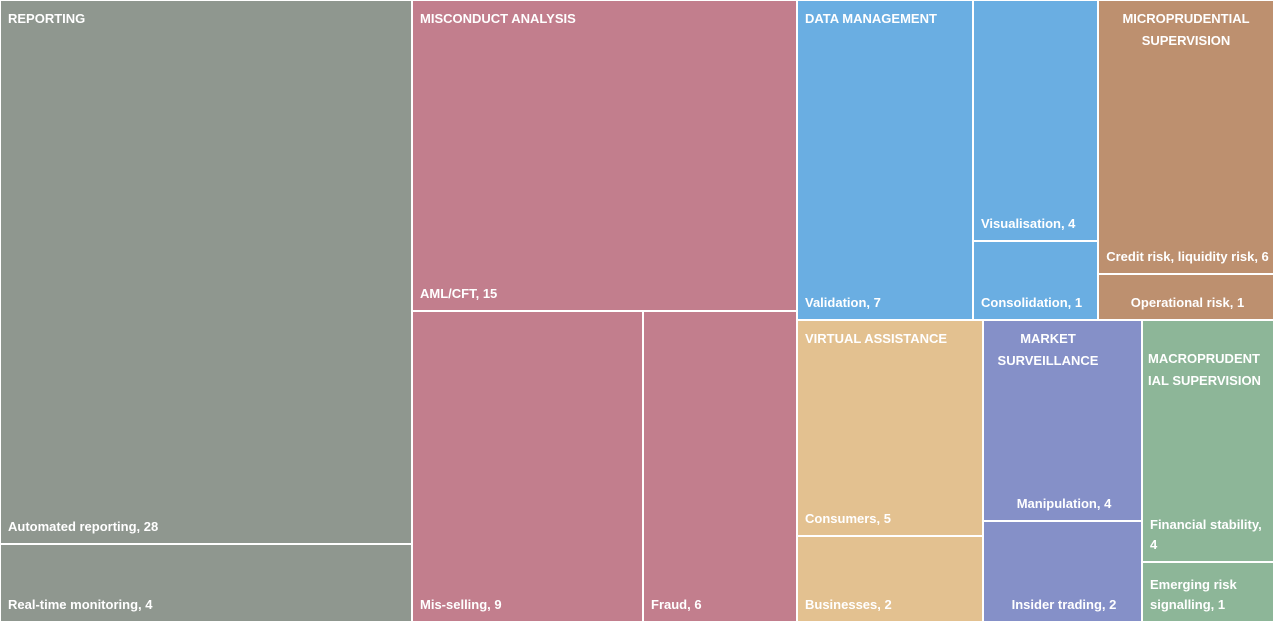  I want to click on treemap-cell: Businesses, 2, so click(890, 579).